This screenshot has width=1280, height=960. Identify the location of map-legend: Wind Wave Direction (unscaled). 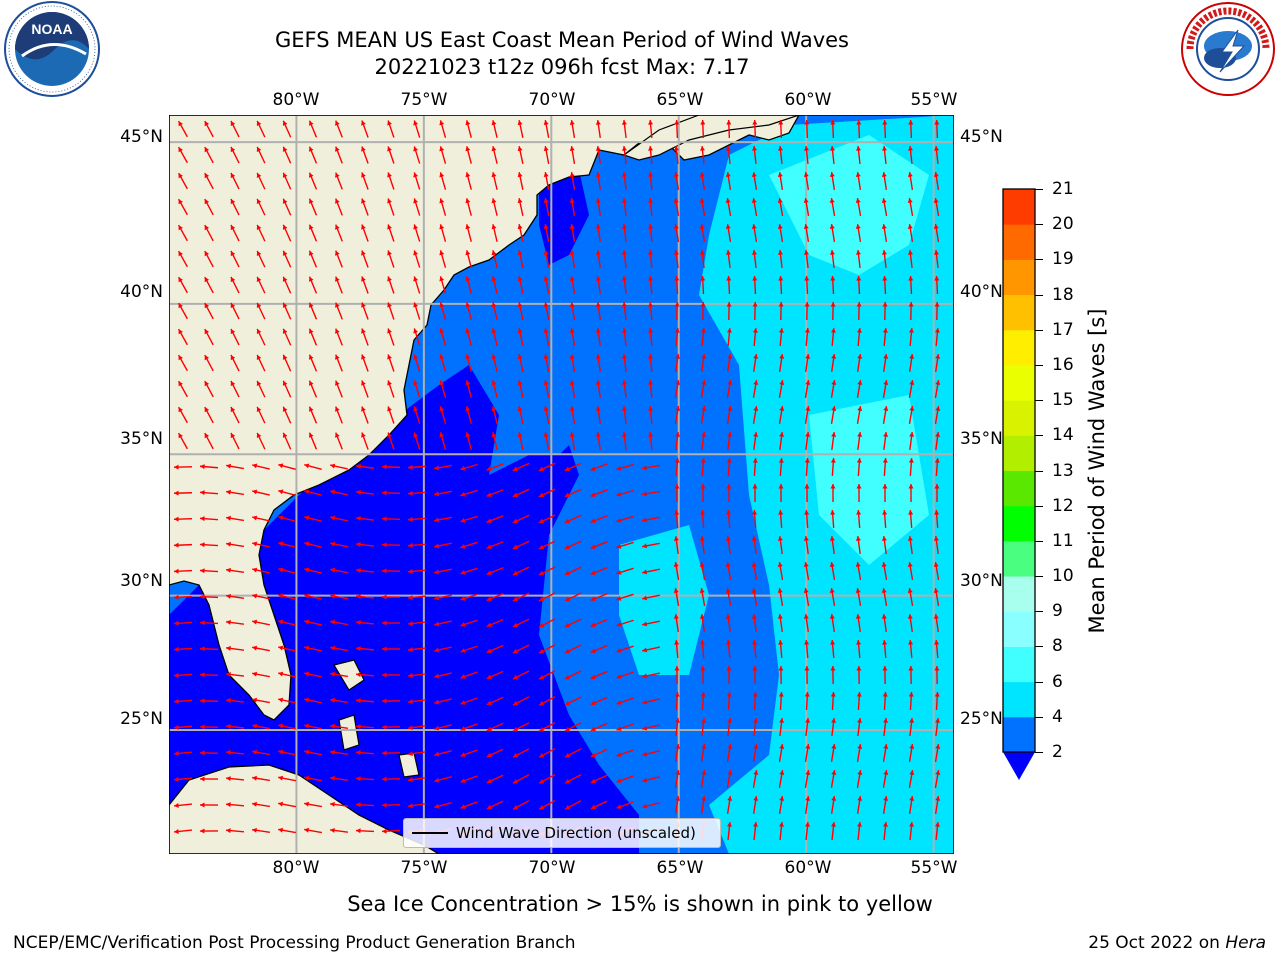
(562, 833).